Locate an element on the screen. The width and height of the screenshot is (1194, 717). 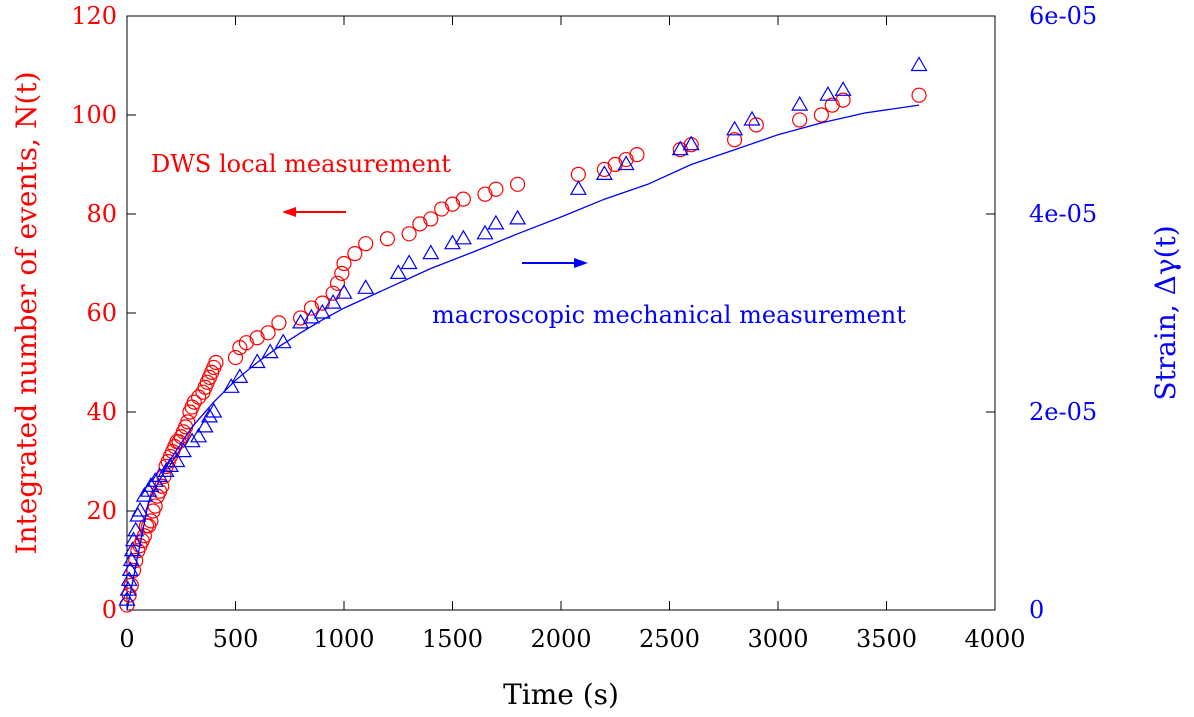
right-y-tick-label: 4e-05 is located at coordinates (1063, 214).